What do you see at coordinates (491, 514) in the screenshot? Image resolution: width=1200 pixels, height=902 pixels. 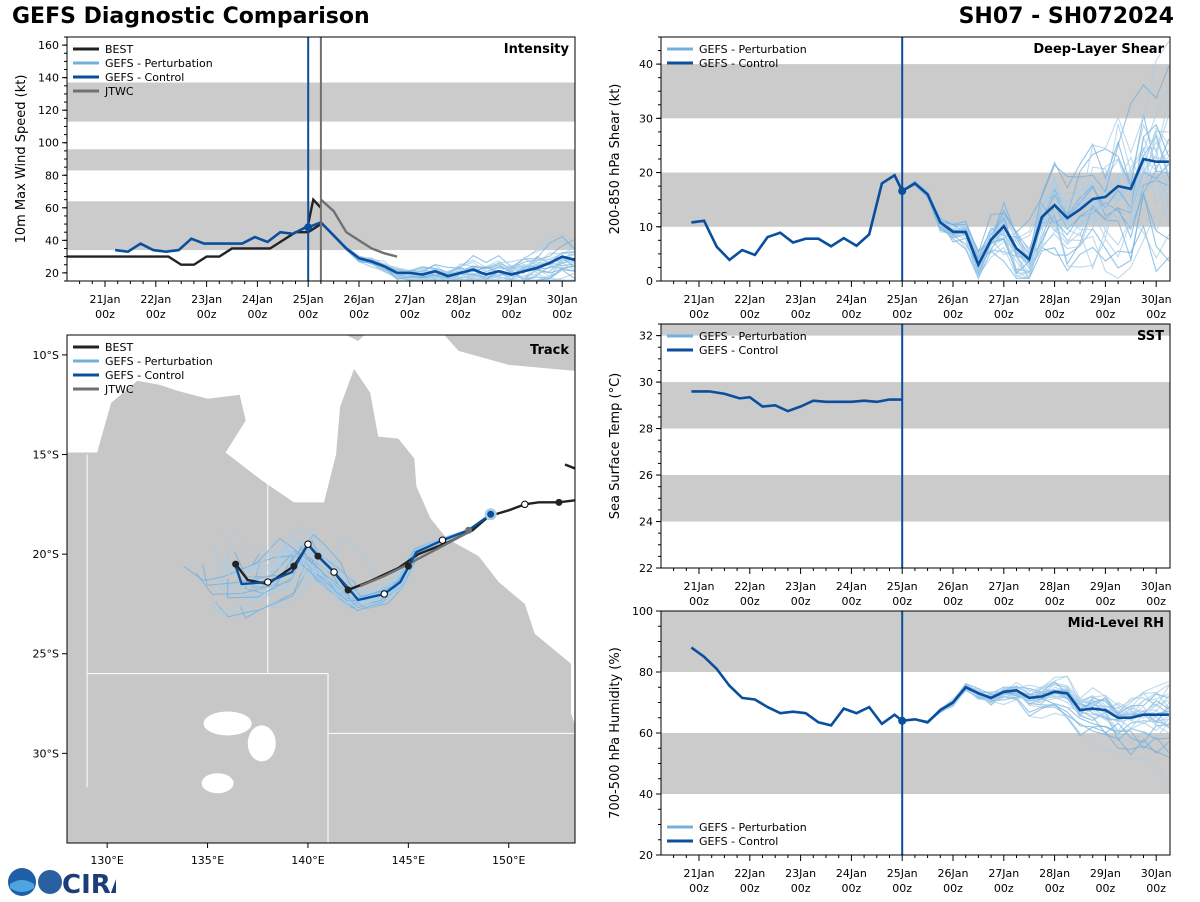 I see `control-init-marker` at bounding box center [491, 514].